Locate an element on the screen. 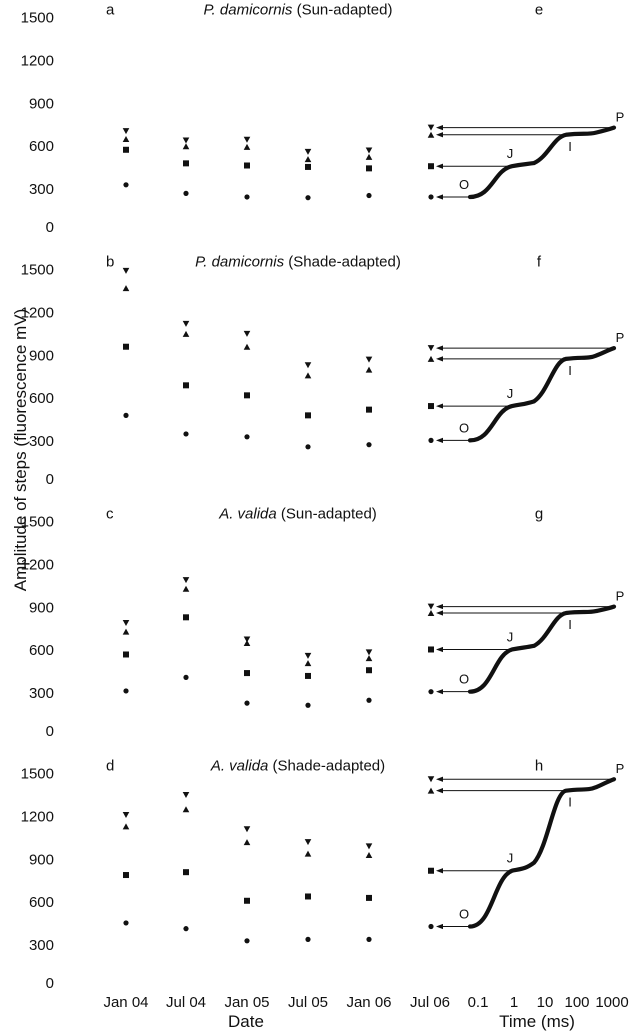 The height and width of the screenshot is (1034, 637). panel-label: c is located at coordinates (110, 514).